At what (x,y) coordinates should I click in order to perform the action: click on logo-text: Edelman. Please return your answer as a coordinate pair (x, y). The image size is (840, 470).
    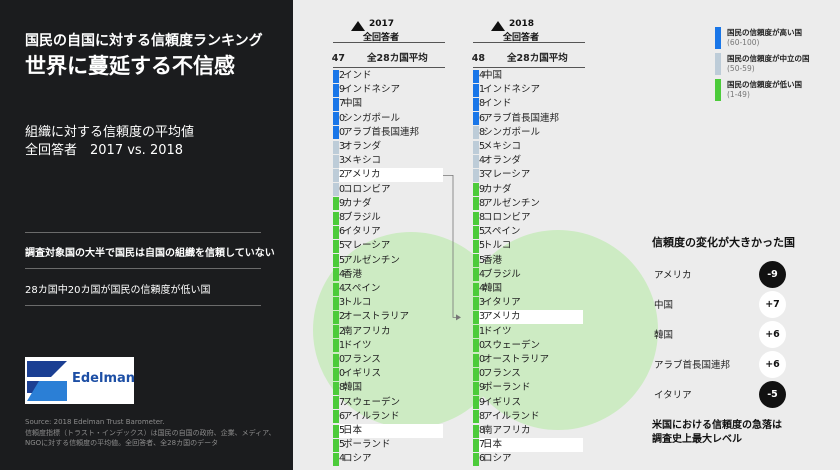
    Looking at the image, I should click on (104, 378).